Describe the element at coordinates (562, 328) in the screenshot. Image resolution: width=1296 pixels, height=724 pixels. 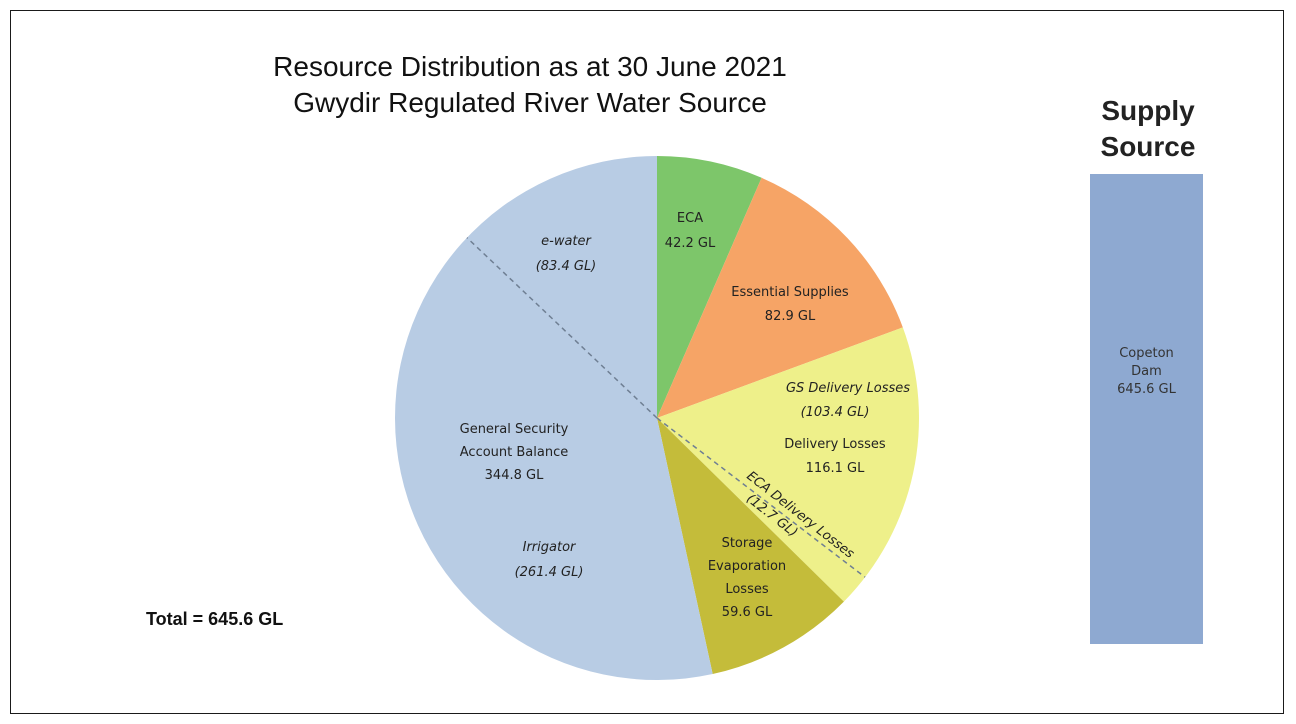
I see `sub-part-divider-general-security-account-balance` at that location.